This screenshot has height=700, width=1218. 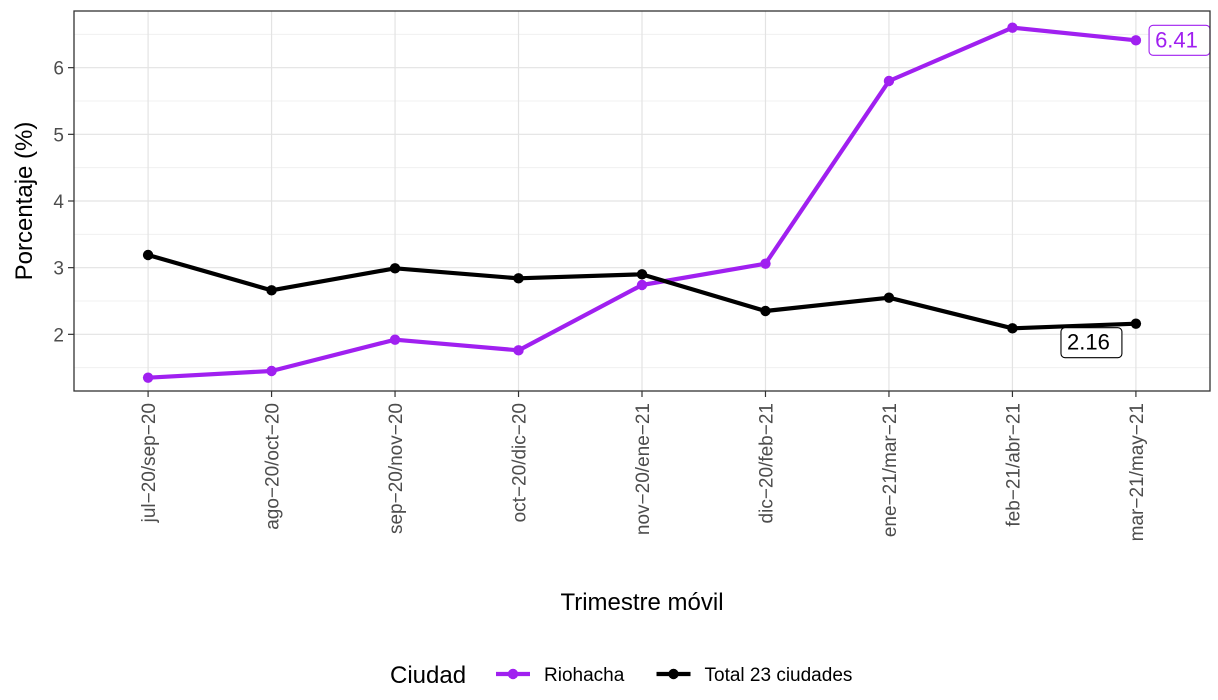 What do you see at coordinates (766, 463) in the screenshot?
I see `x-tick-label: dic−20/feb−21` at bounding box center [766, 463].